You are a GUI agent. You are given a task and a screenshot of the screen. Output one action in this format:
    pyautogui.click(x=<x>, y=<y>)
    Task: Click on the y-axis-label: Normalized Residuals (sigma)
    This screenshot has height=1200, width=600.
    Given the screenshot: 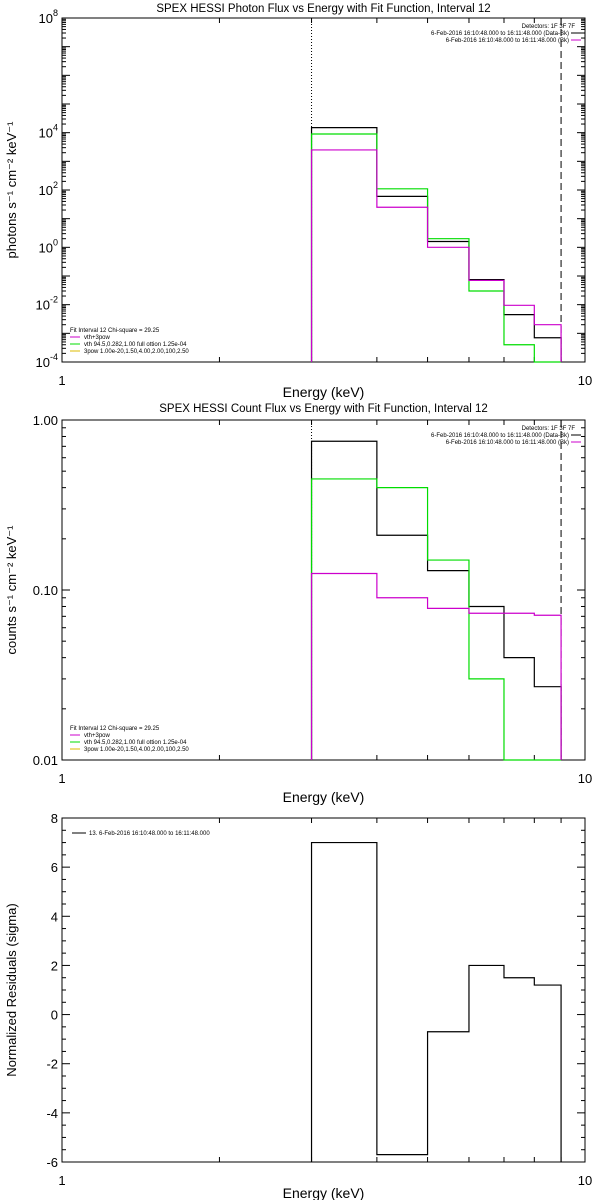 What is the action you would take?
    pyautogui.click(x=11, y=989)
    